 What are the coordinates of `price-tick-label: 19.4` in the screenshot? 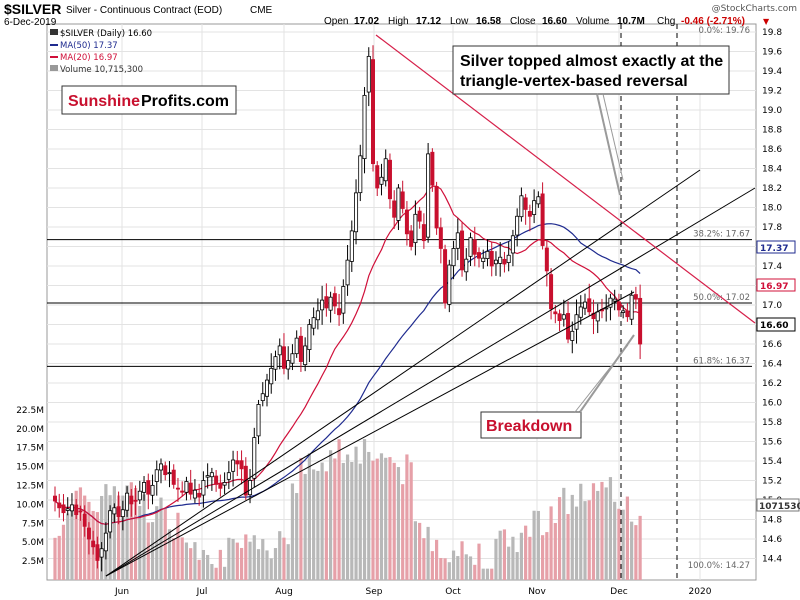 It's located at (772, 72).